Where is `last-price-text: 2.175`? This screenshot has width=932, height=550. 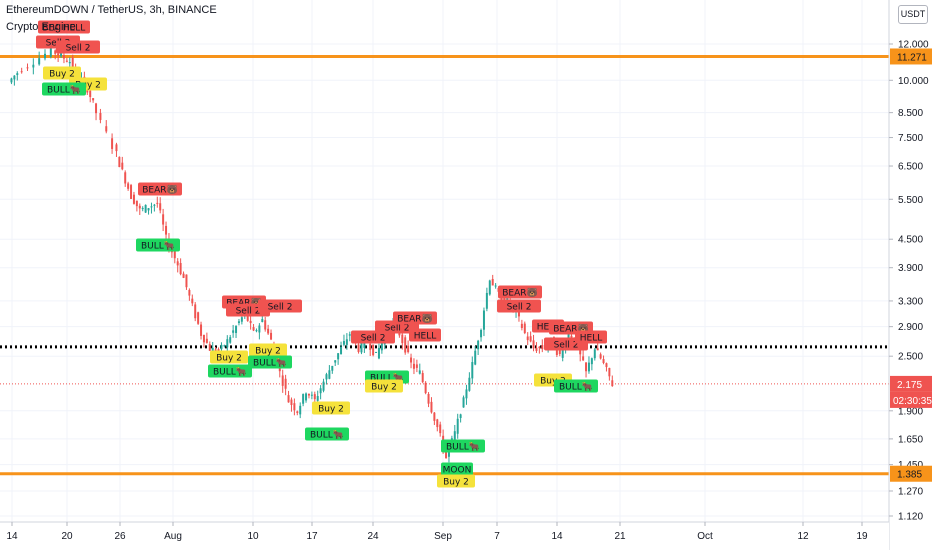
last-price-text: 2.175 is located at coordinates (909, 385).